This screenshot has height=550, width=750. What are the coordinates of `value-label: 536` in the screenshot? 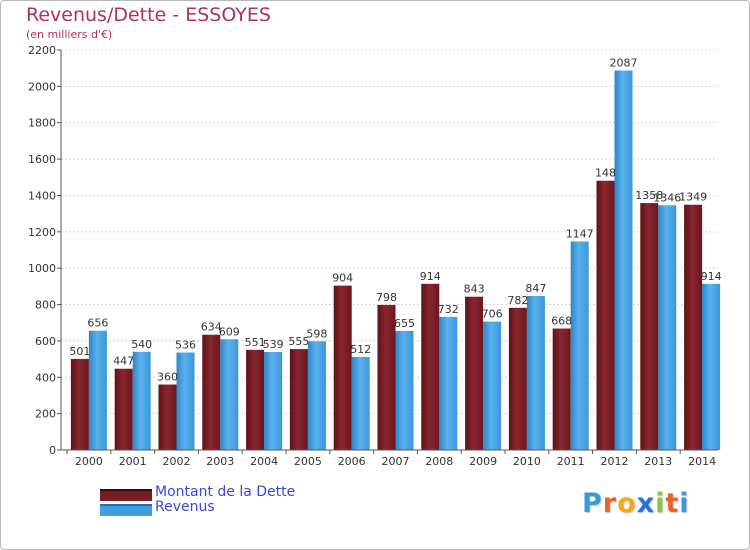 It's located at (185, 345).